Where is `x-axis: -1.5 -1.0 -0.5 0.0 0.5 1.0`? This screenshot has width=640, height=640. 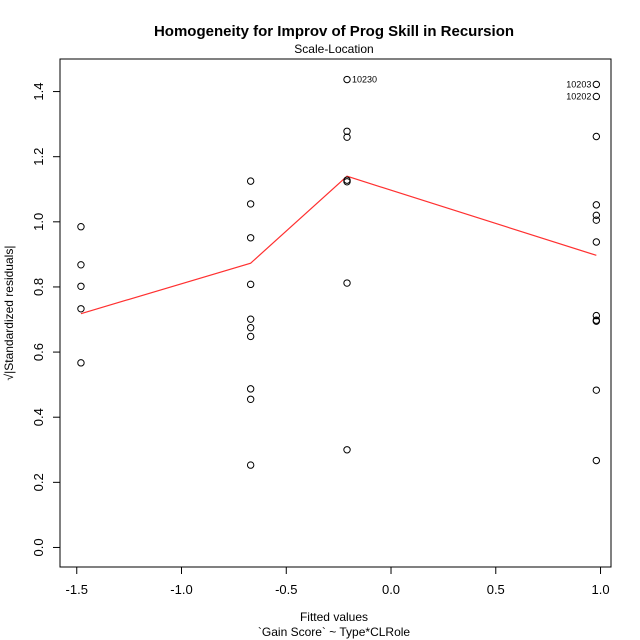
x-axis: -1.5 -1.0 -0.5 0.0 0.5 1.0 is located at coordinates (338, 581).